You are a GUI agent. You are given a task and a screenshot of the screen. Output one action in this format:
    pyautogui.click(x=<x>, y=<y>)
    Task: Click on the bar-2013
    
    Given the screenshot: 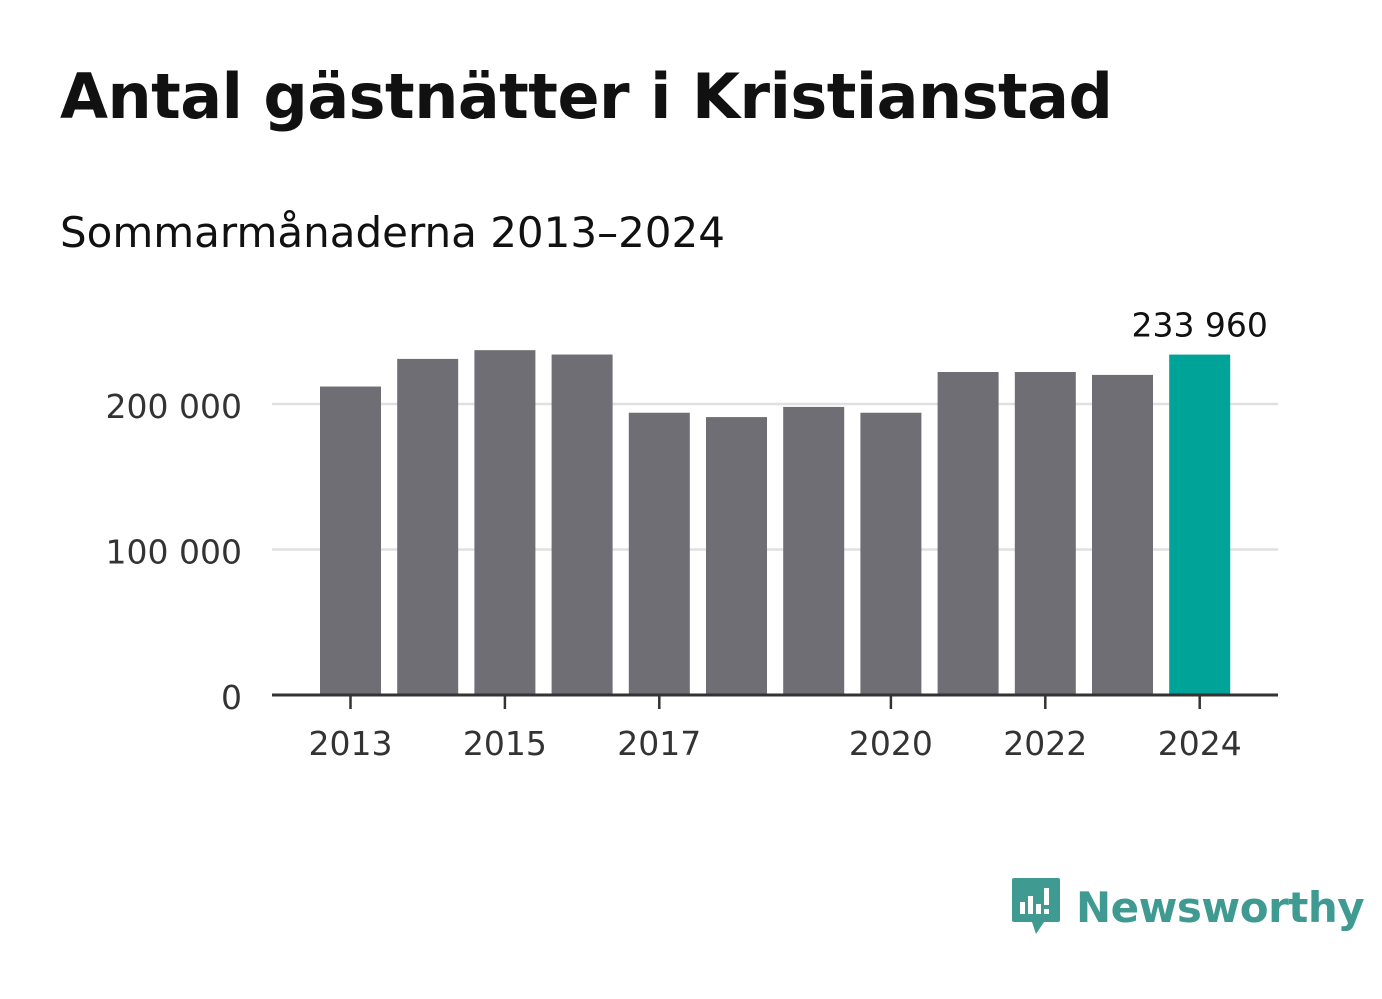 What is the action you would take?
    pyautogui.click(x=350, y=540)
    